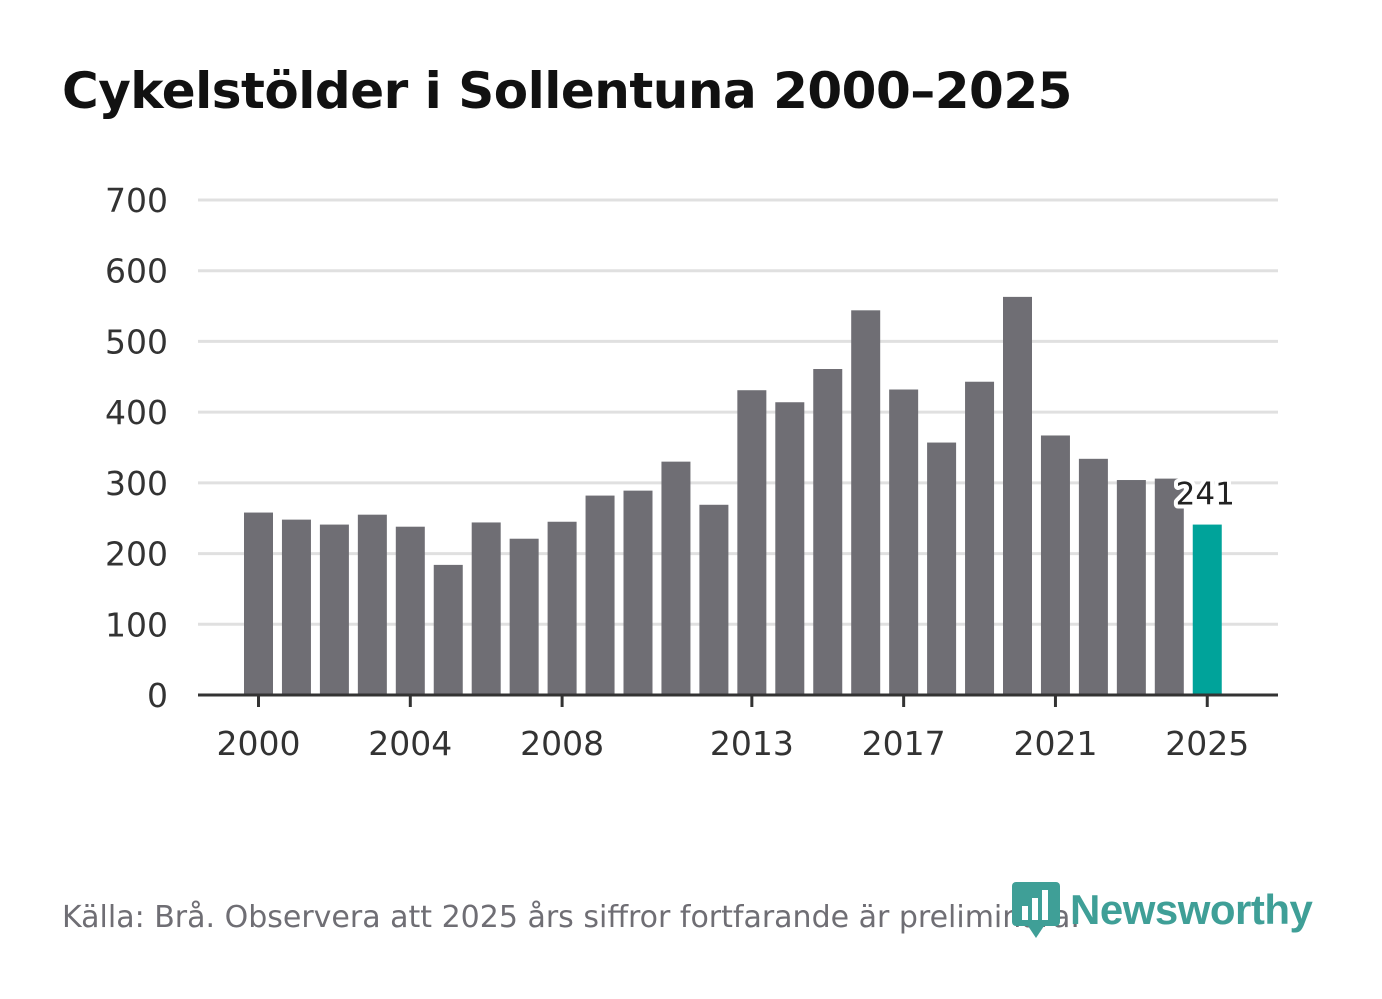 The height and width of the screenshot is (999, 1382). What do you see at coordinates (410, 743) in the screenshot?
I see `x-tick-label: 2004` at bounding box center [410, 743].